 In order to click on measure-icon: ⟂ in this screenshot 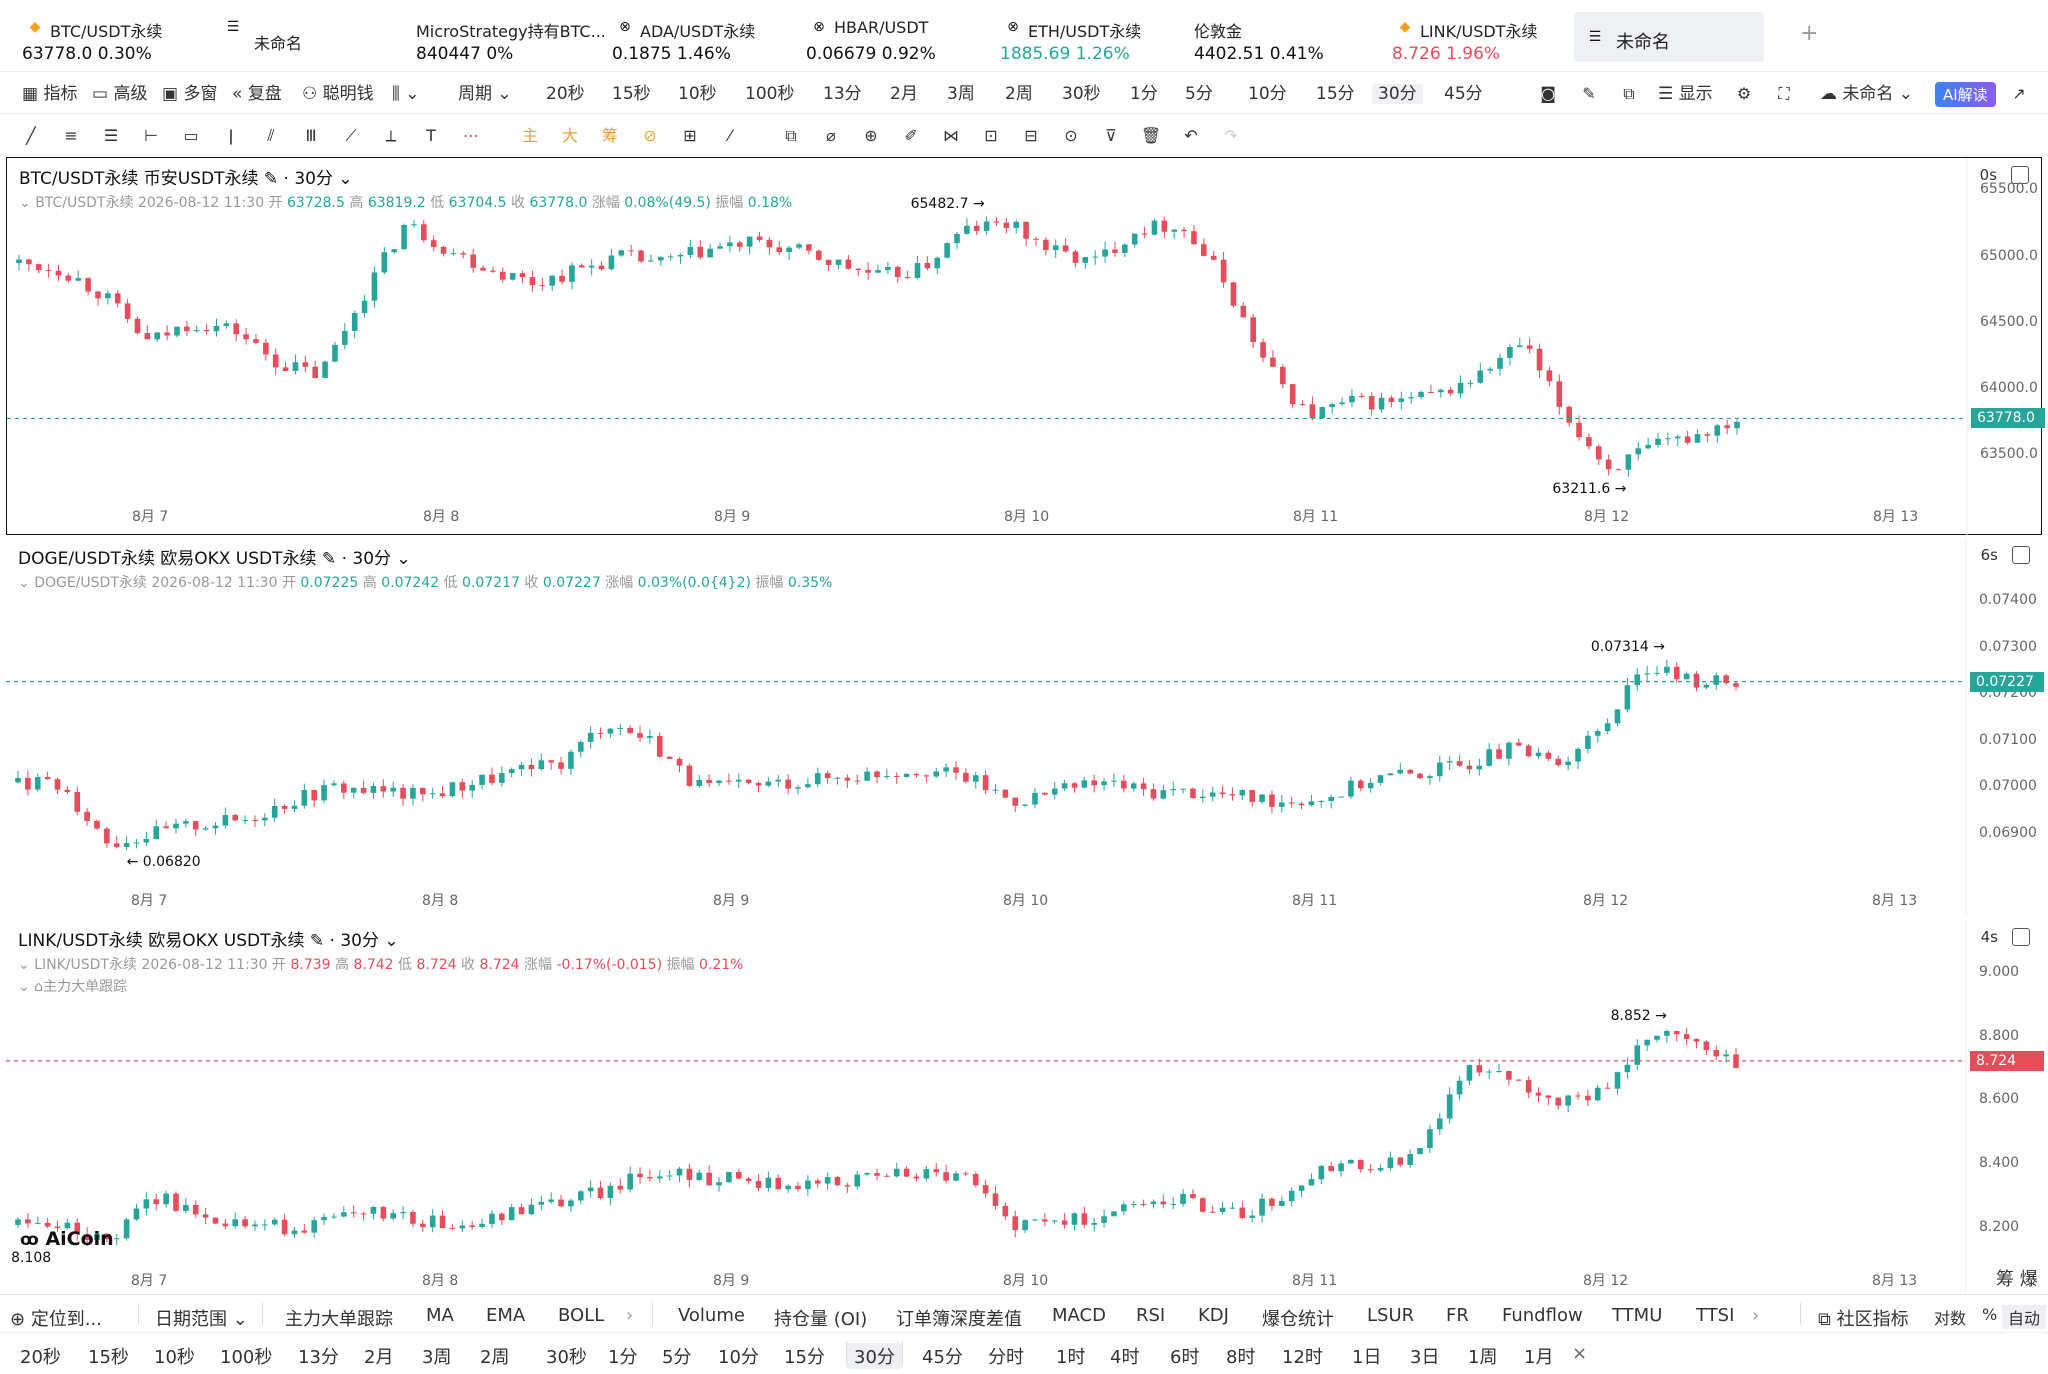, I will do `click(391, 135)`.